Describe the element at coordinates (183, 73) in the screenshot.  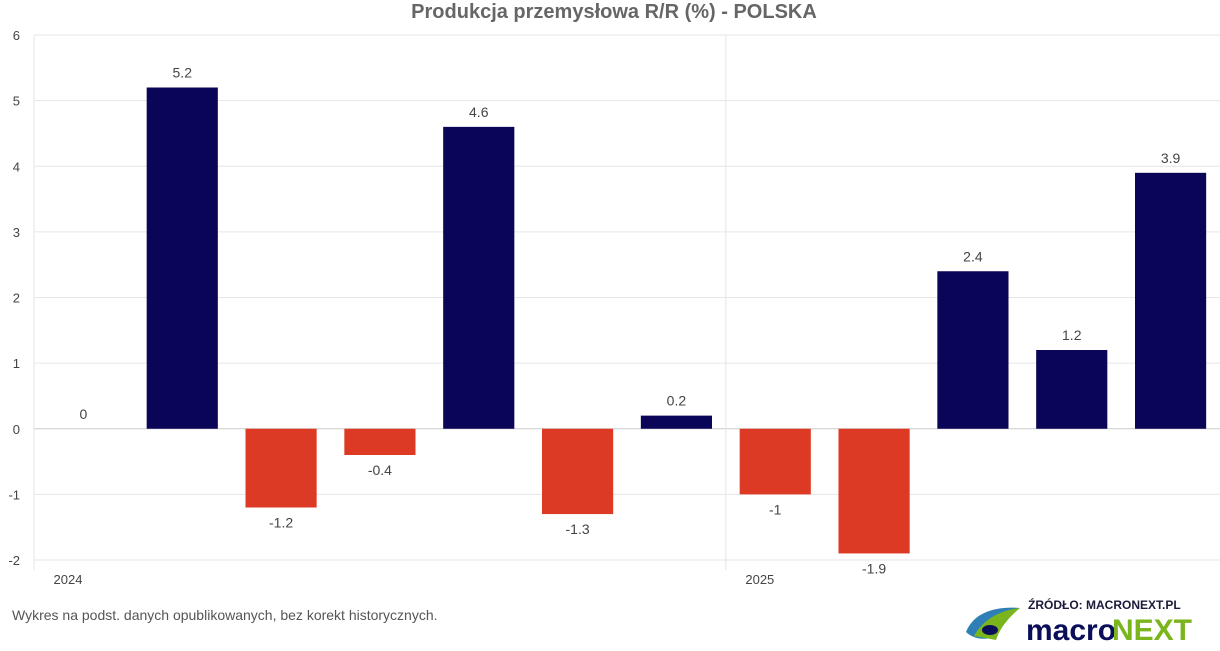
I see `data-label: 5.2` at that location.